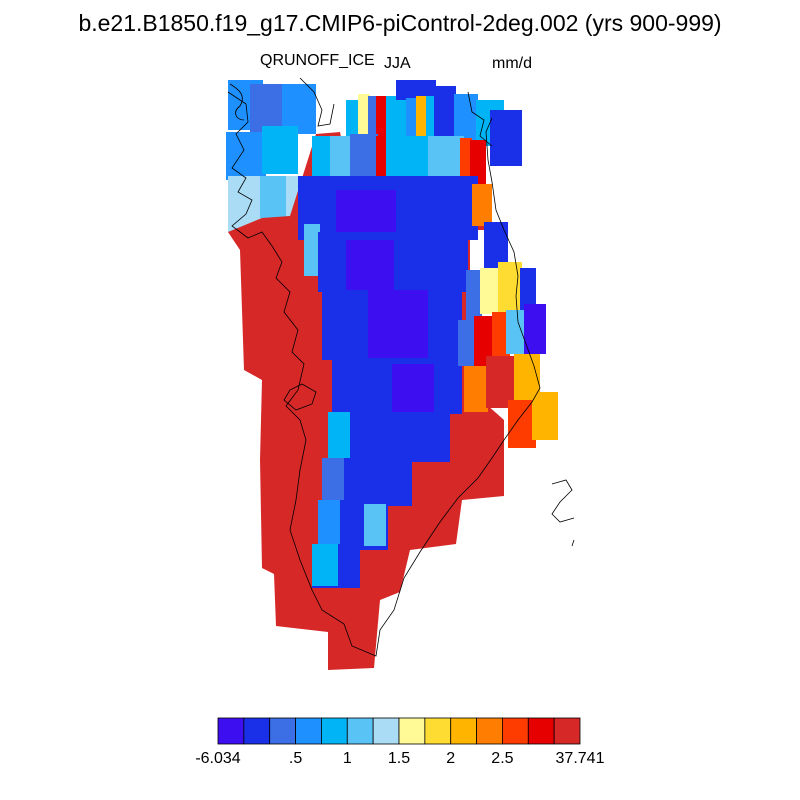  What do you see at coordinates (295, 758) in the screenshot?
I see `colorbar-tick-label: .5` at bounding box center [295, 758].